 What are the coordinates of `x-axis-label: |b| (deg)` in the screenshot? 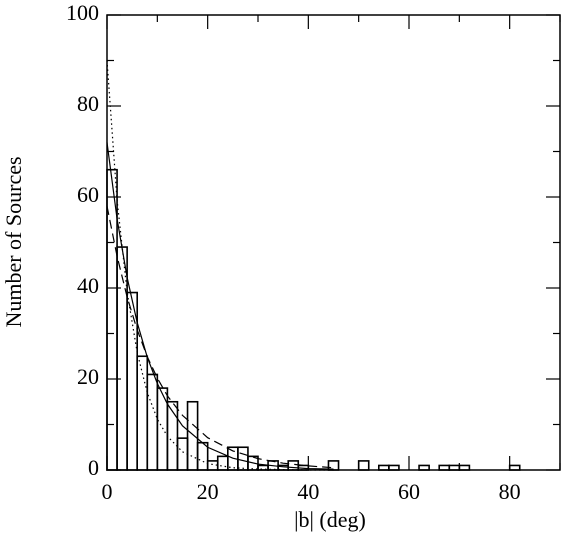 It's located at (330, 519).